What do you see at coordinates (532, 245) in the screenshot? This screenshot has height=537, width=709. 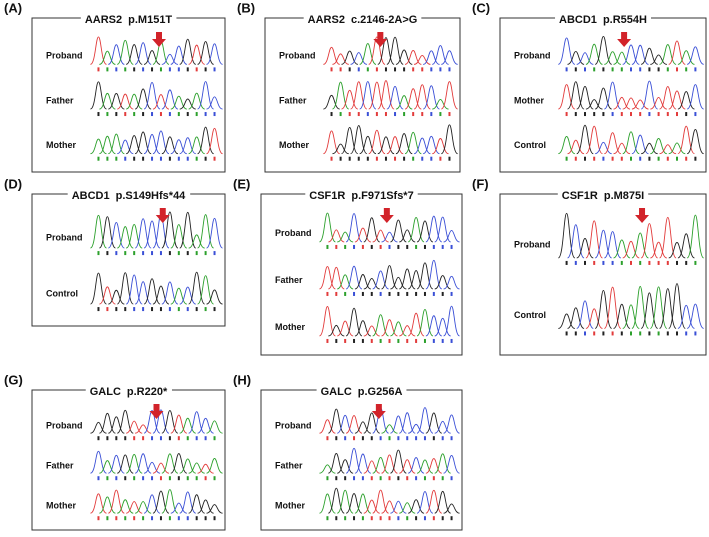 I see `row-label: Proband` at bounding box center [532, 245].